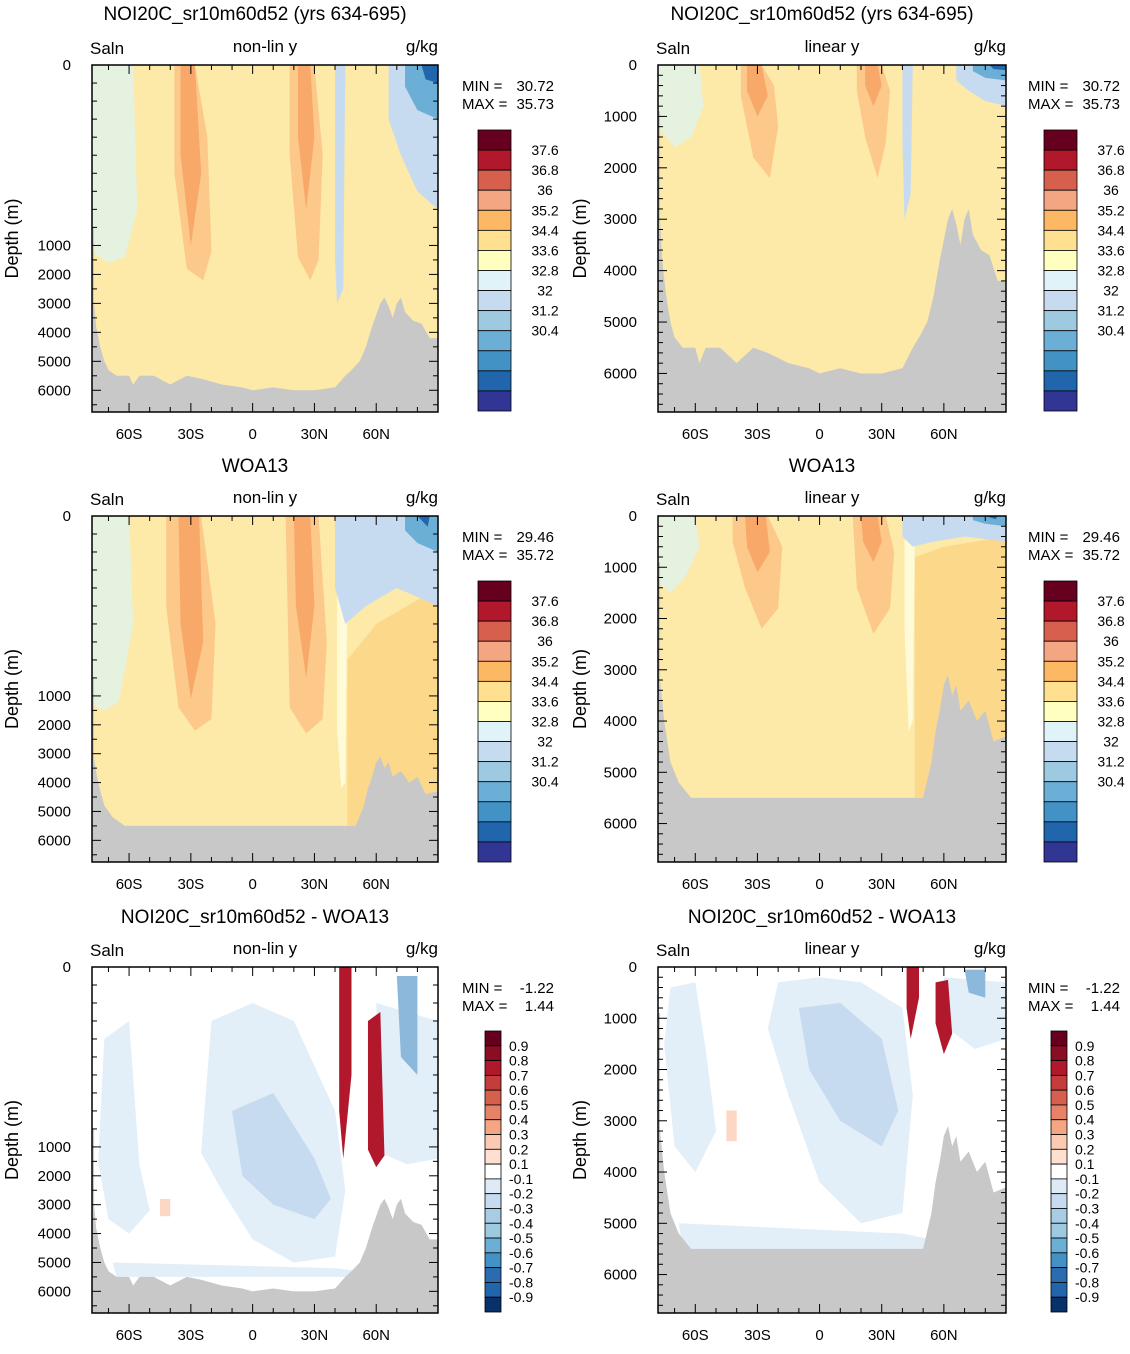  What do you see at coordinates (535, 86) in the screenshot?
I see `min-value: 30.72` at bounding box center [535, 86].